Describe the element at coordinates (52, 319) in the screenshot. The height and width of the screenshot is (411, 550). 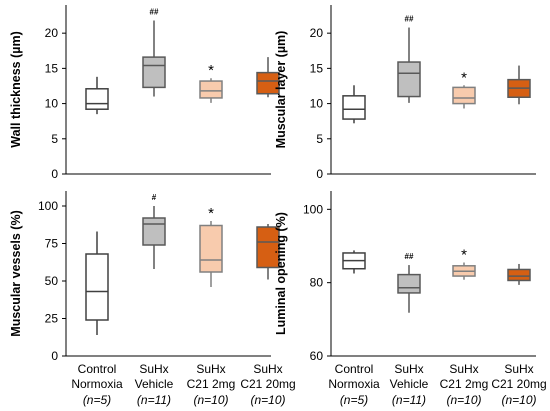
I see `y-tick-label: 25` at that location.